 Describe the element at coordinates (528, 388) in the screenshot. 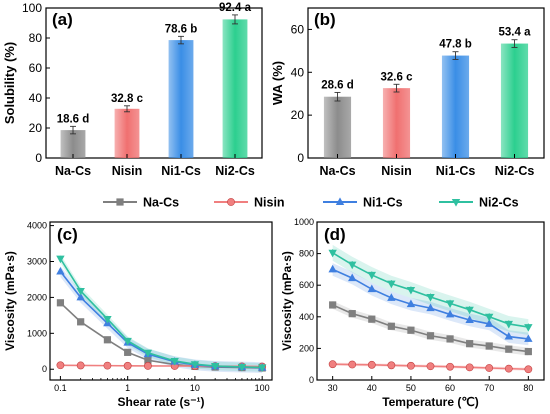

I see `x-tick-label: 80` at that location.